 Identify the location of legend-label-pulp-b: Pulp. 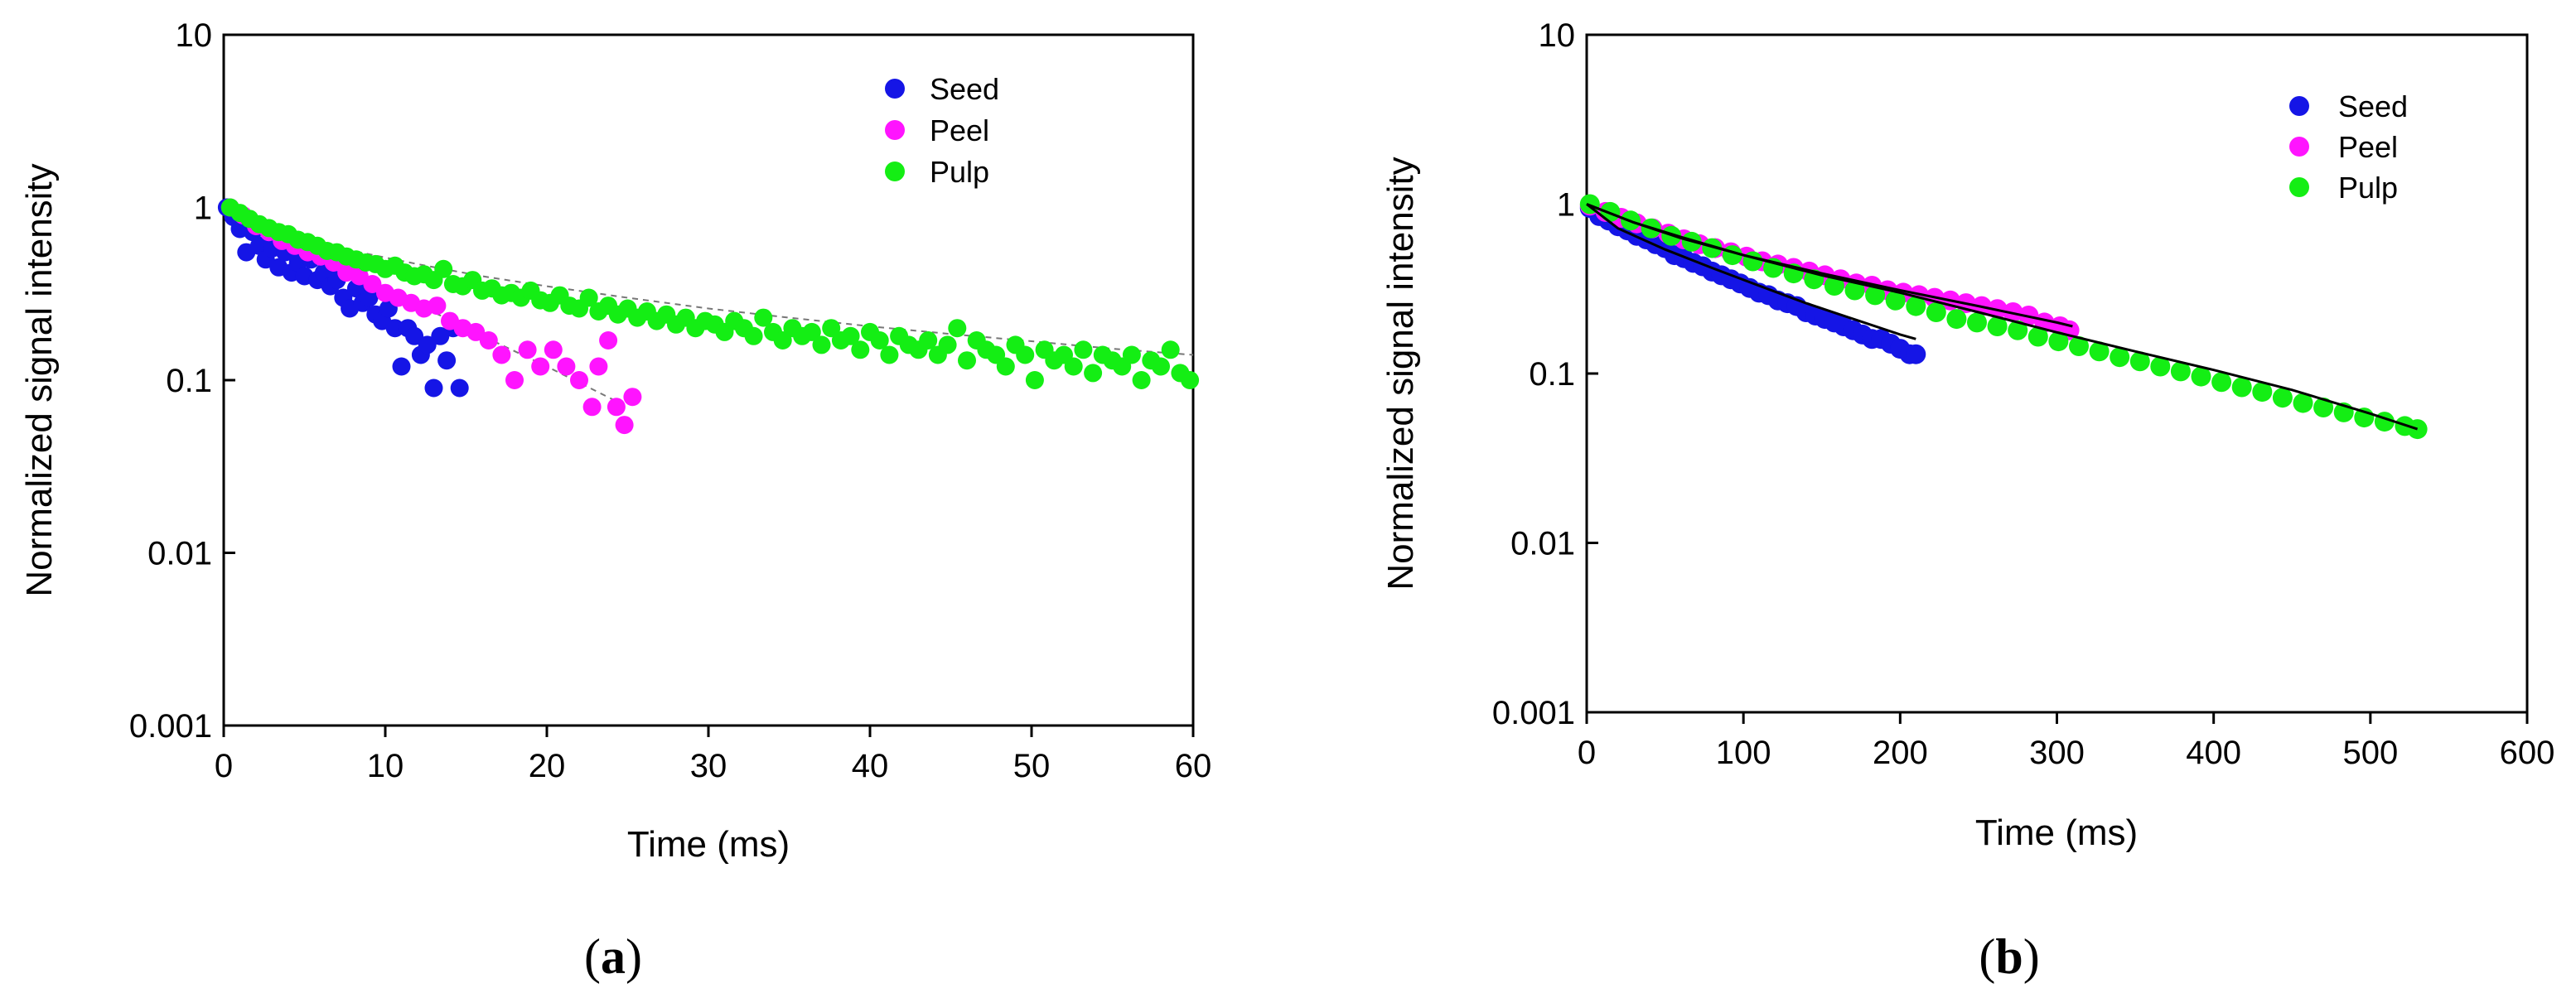
(2368, 188).